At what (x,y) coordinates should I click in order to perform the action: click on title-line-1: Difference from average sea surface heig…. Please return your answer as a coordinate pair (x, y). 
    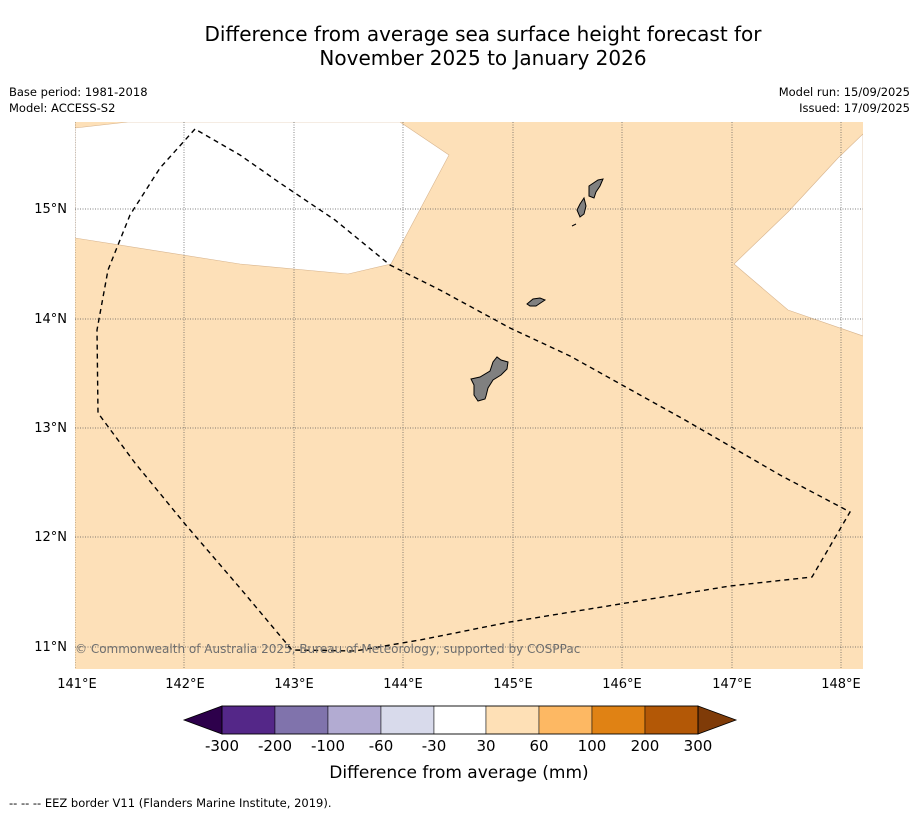
    Looking at the image, I should click on (483, 34).